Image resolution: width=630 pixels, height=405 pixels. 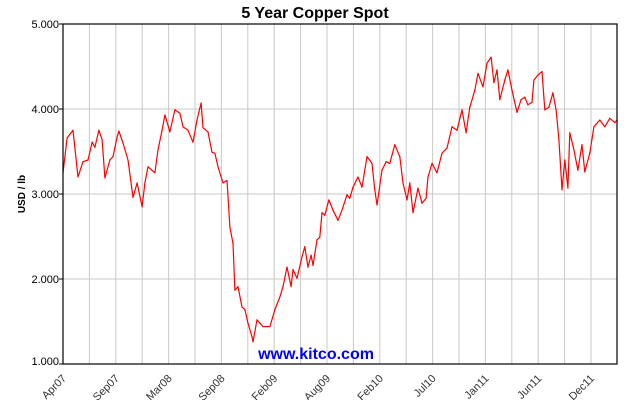 I want to click on y-tick-label: 3.000, so click(x=45, y=195).